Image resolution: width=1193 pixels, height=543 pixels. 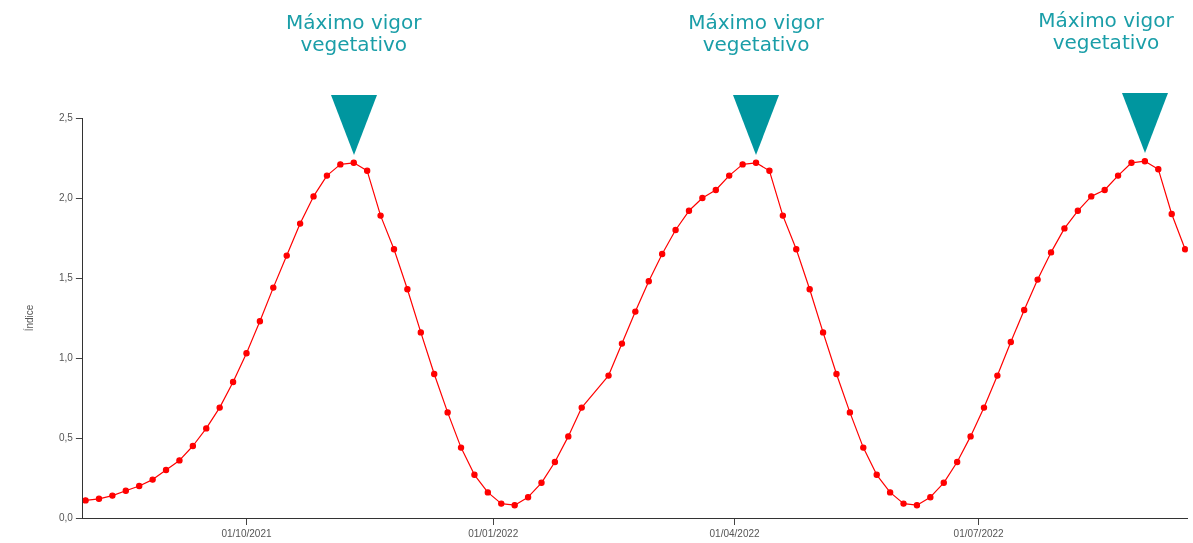 What do you see at coordinates (246, 533) in the screenshot?
I see `x-tick-label: 01/10/2021` at bounding box center [246, 533].